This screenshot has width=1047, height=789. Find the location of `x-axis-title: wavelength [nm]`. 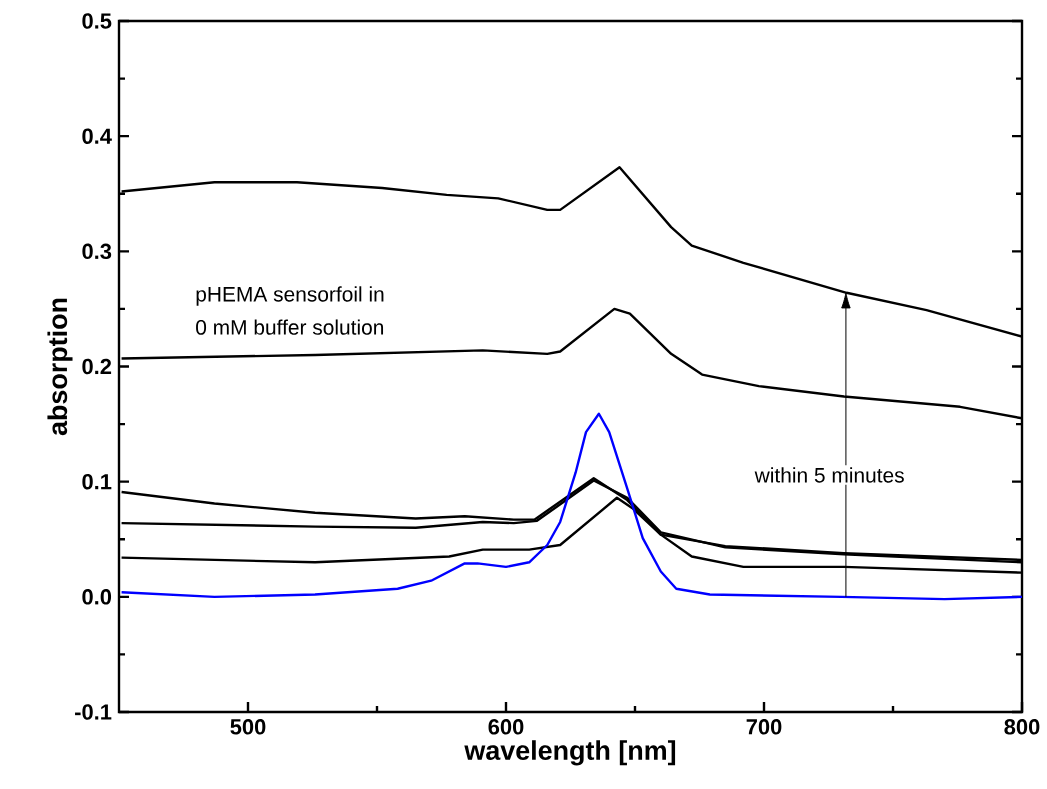

x-axis-title: wavelength [nm] is located at coordinates (570, 753).